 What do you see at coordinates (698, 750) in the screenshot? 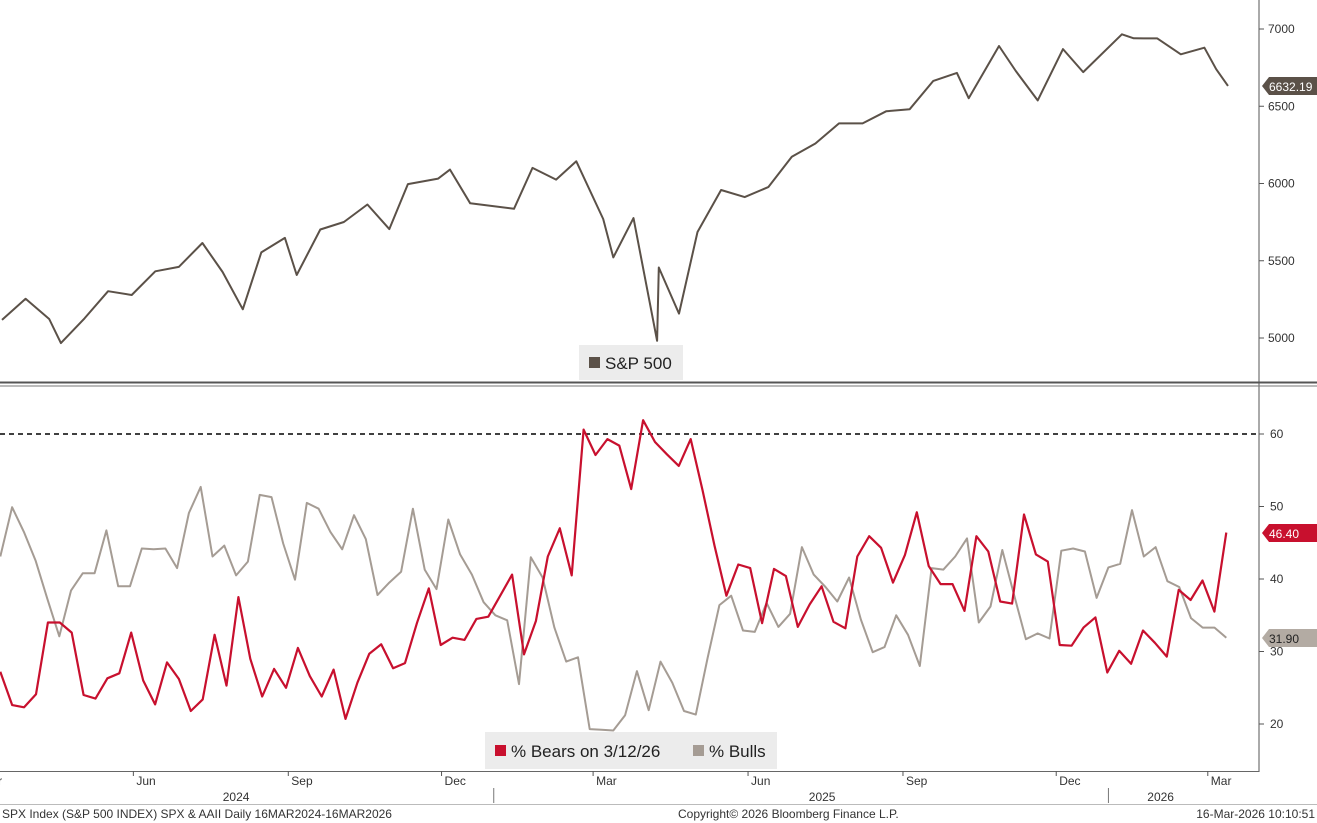
I see `bulls-legend-swatch` at bounding box center [698, 750].